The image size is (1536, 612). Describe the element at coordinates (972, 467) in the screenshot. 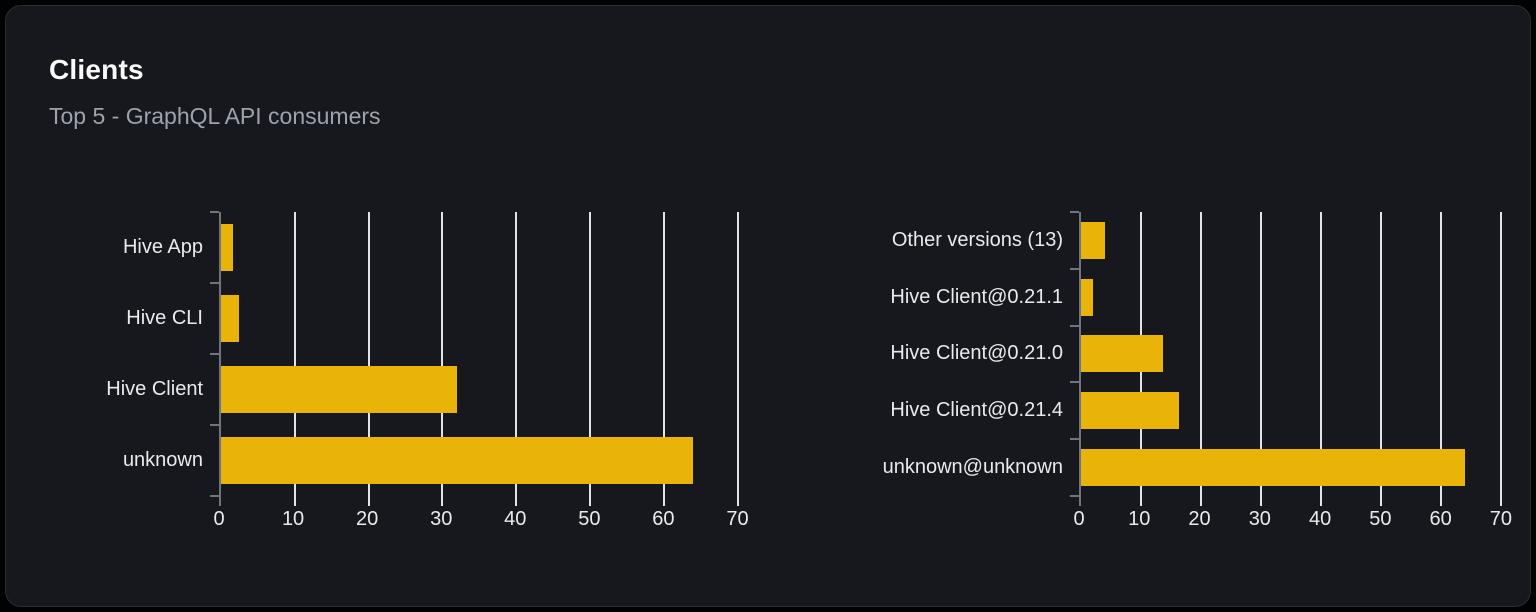

I see `category-label-unknown-unknown: unknown@unknown` at that location.